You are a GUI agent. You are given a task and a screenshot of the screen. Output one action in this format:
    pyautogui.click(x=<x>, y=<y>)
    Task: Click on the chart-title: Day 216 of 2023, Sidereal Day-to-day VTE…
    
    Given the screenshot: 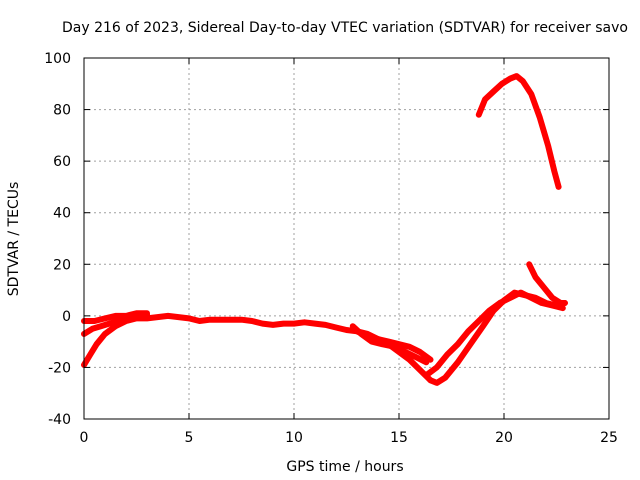 What is the action you would take?
    pyautogui.click(x=345, y=28)
    